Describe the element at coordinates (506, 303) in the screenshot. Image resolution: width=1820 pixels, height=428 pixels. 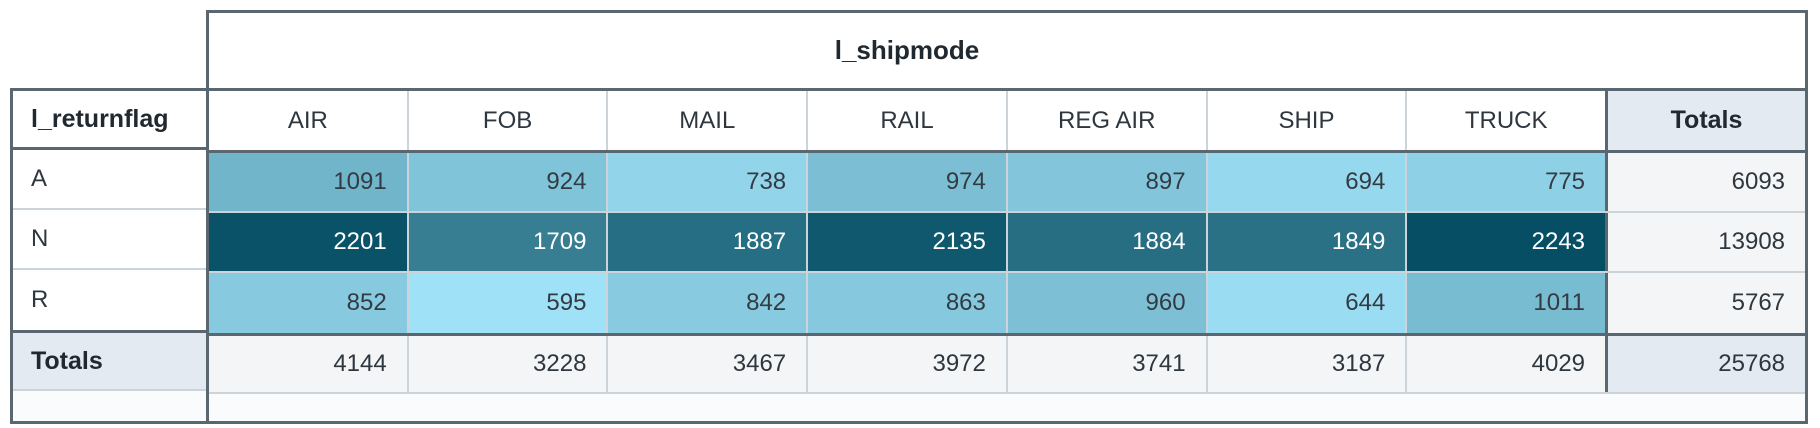
I see `cell-r-fob: 595` at that location.